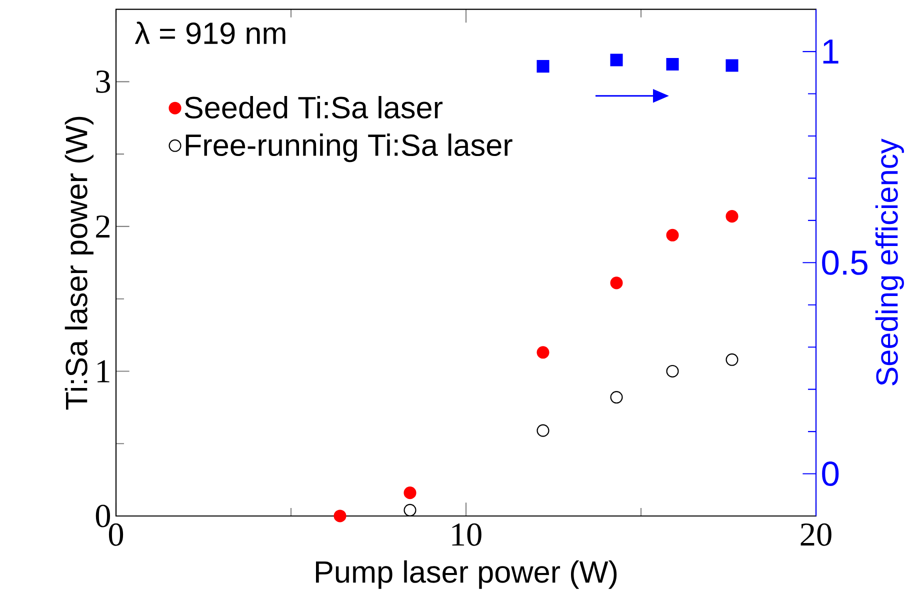  Describe the element at coordinates (845, 262) in the screenshot. I see `y2-tick-label: 0.5` at that location.